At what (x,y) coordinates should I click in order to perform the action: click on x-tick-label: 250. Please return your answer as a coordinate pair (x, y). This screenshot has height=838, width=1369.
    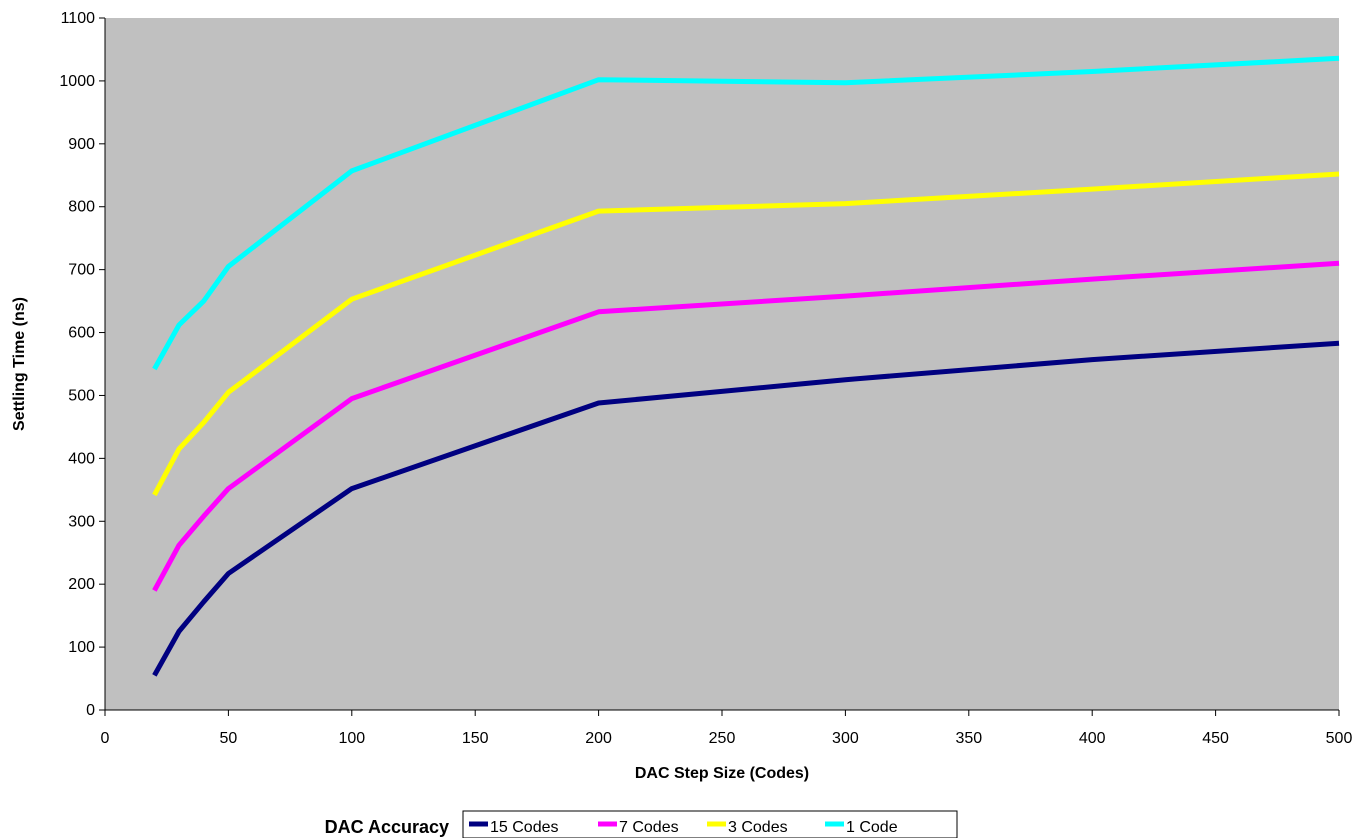
    Looking at the image, I should click on (722, 738).